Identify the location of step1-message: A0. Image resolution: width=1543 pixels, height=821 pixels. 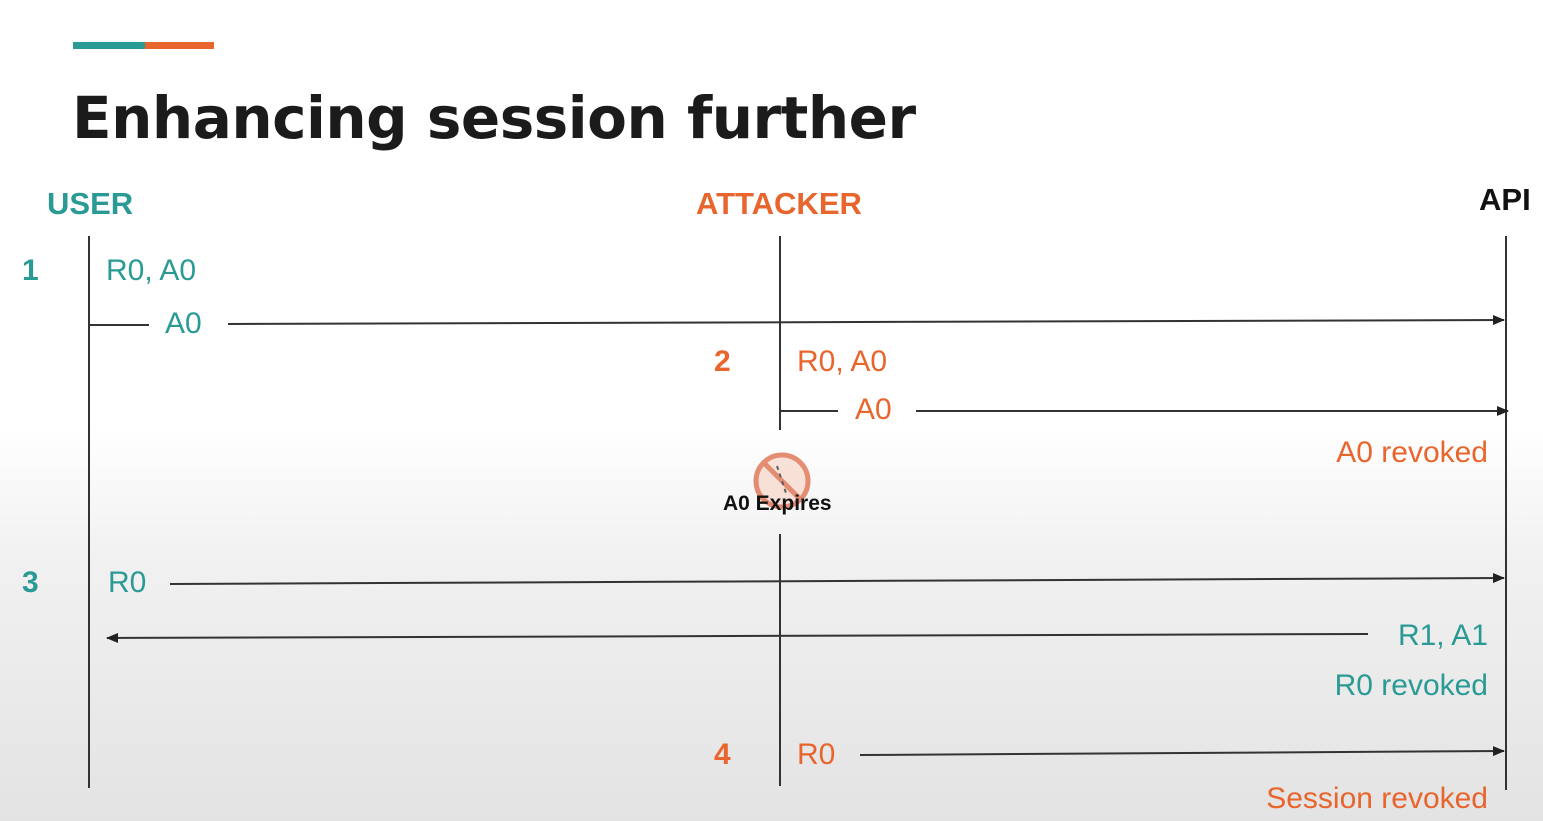
(183, 323).